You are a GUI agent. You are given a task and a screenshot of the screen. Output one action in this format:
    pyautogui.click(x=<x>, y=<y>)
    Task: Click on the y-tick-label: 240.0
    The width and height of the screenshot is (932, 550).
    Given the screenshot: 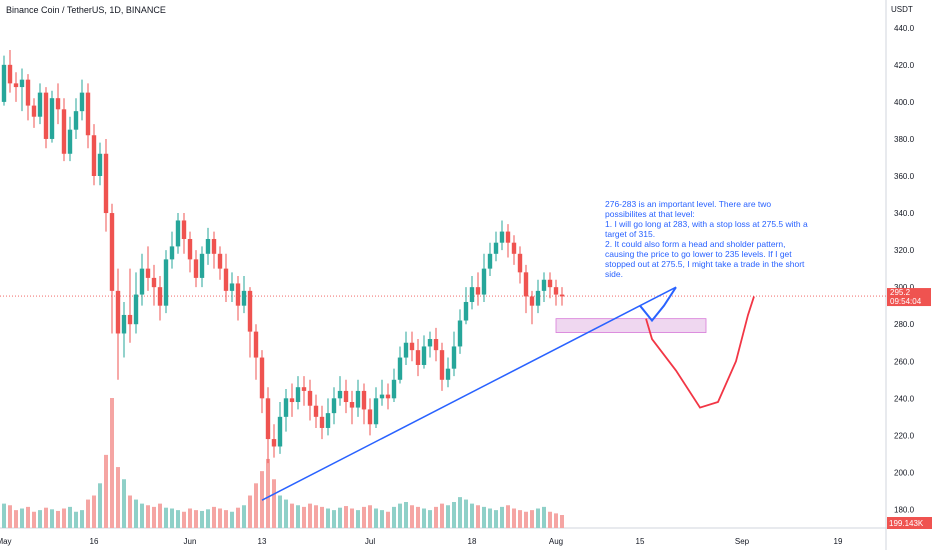 What is the action you would take?
    pyautogui.click(x=904, y=398)
    